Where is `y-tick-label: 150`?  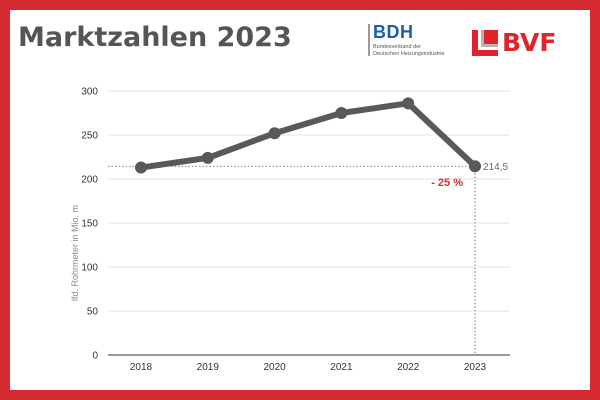
y-tick-label: 150 is located at coordinates (89, 224).